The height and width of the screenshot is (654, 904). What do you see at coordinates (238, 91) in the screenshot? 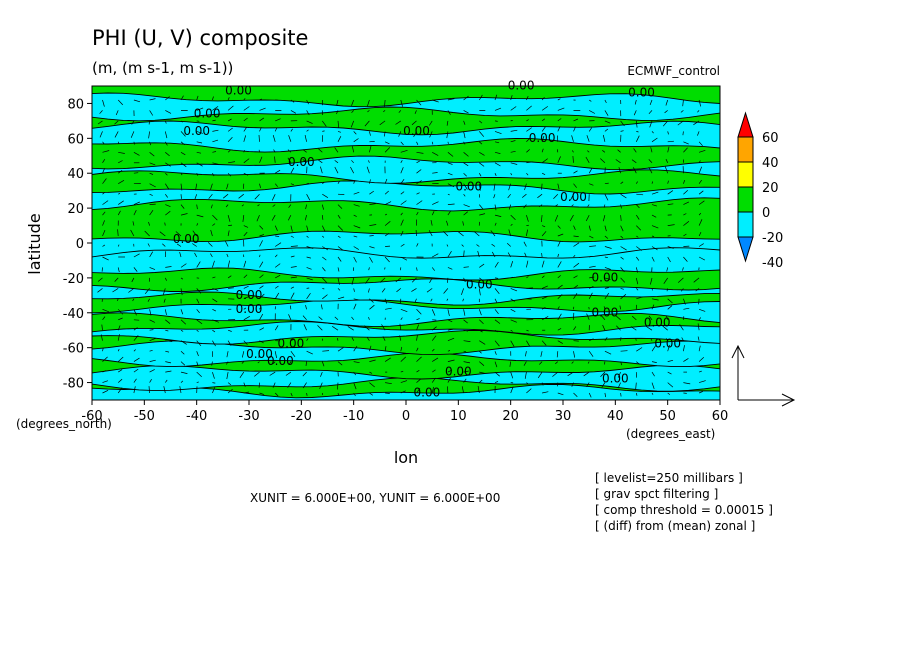
I see `contour-label-0: 0.00` at bounding box center [238, 91].